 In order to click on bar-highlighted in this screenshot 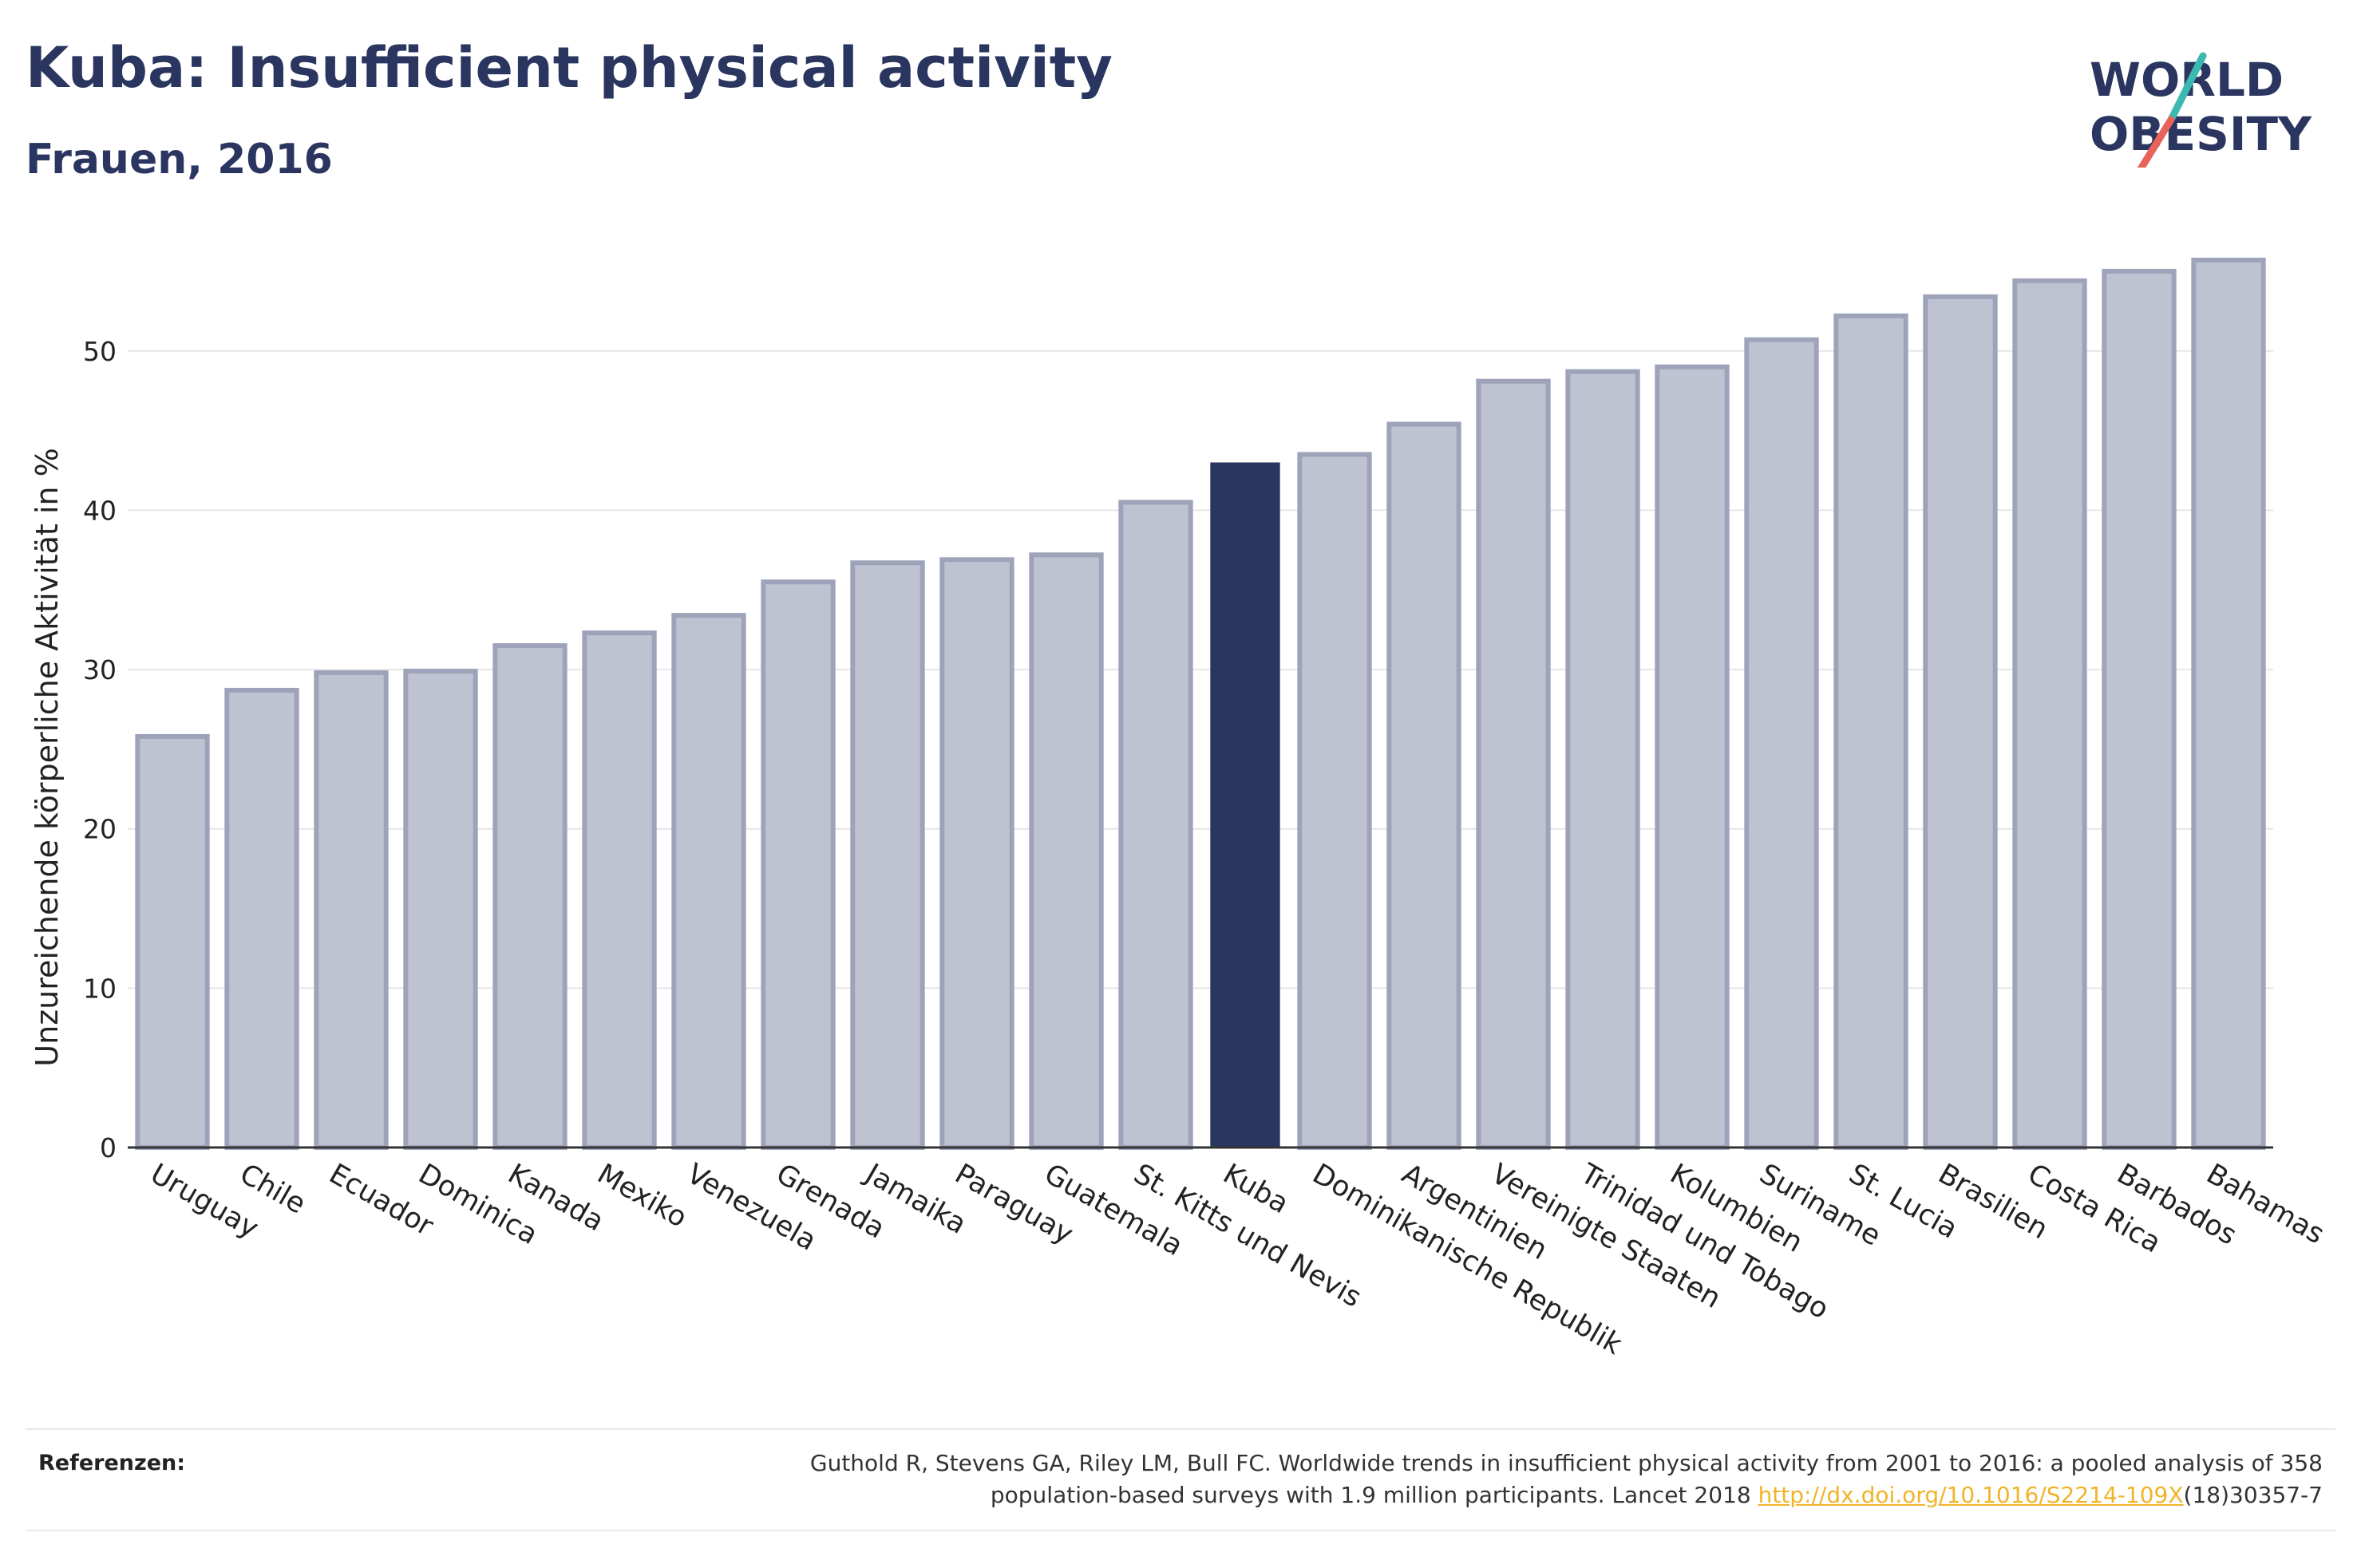, I will do `click(1245, 804)`.